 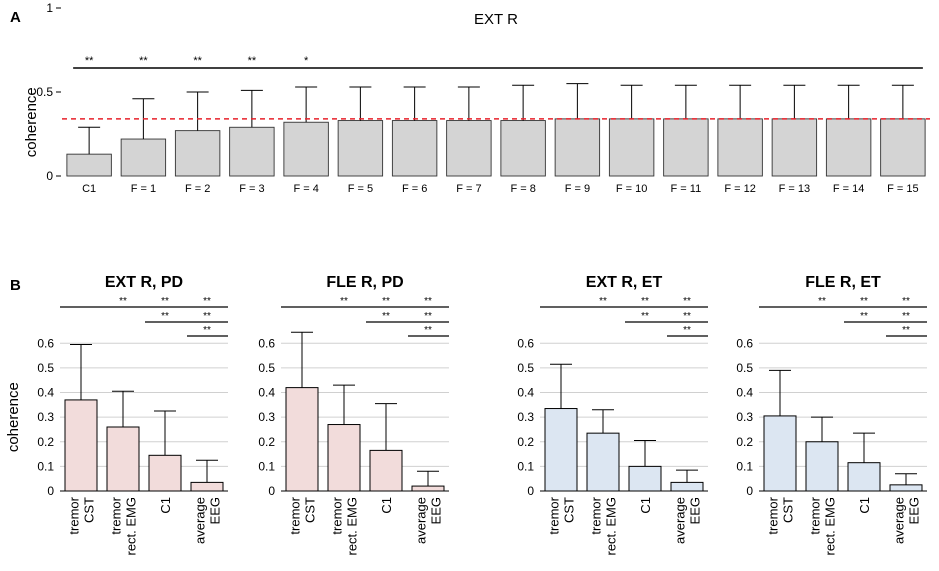 I want to click on x-tick-label: F = 12, so click(x=740, y=189).